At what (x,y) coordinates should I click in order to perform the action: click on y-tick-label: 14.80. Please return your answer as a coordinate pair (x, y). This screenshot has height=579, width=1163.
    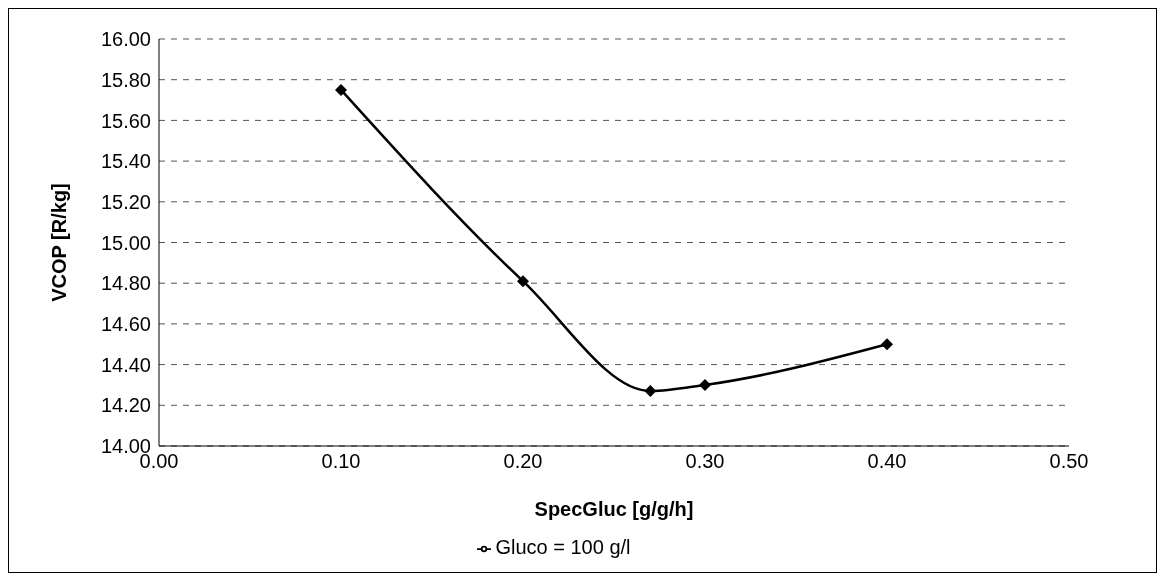
    Looking at the image, I should click on (125, 283).